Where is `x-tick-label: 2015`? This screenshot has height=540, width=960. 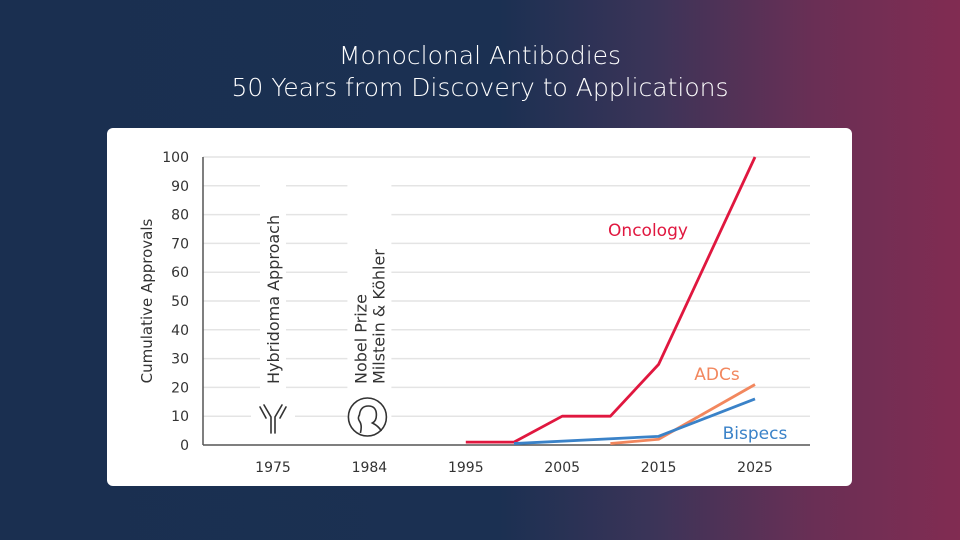 x-tick-label: 2015 is located at coordinates (659, 468).